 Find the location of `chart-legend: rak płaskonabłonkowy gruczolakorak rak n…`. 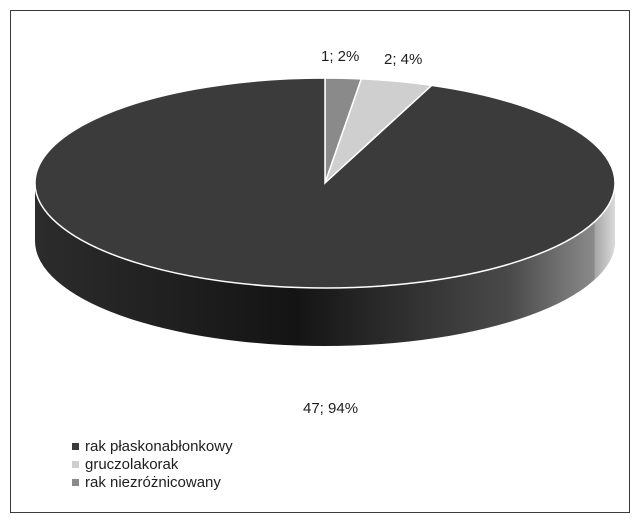

chart-legend: rak płaskonabłonkowy gruczolakorak rak n… is located at coordinates (152, 464).